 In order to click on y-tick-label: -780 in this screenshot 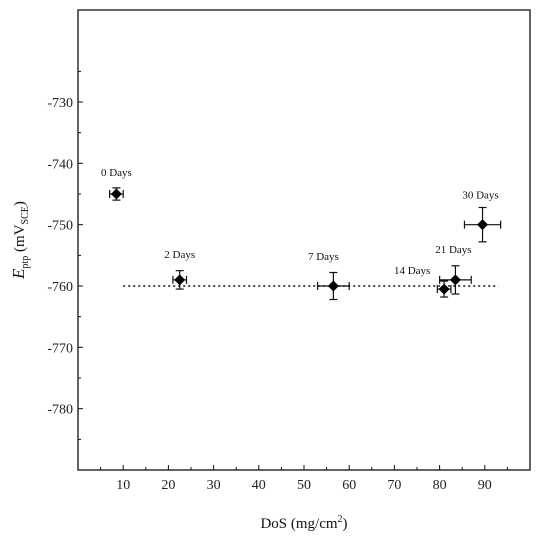, I will do `click(60, 410)`.